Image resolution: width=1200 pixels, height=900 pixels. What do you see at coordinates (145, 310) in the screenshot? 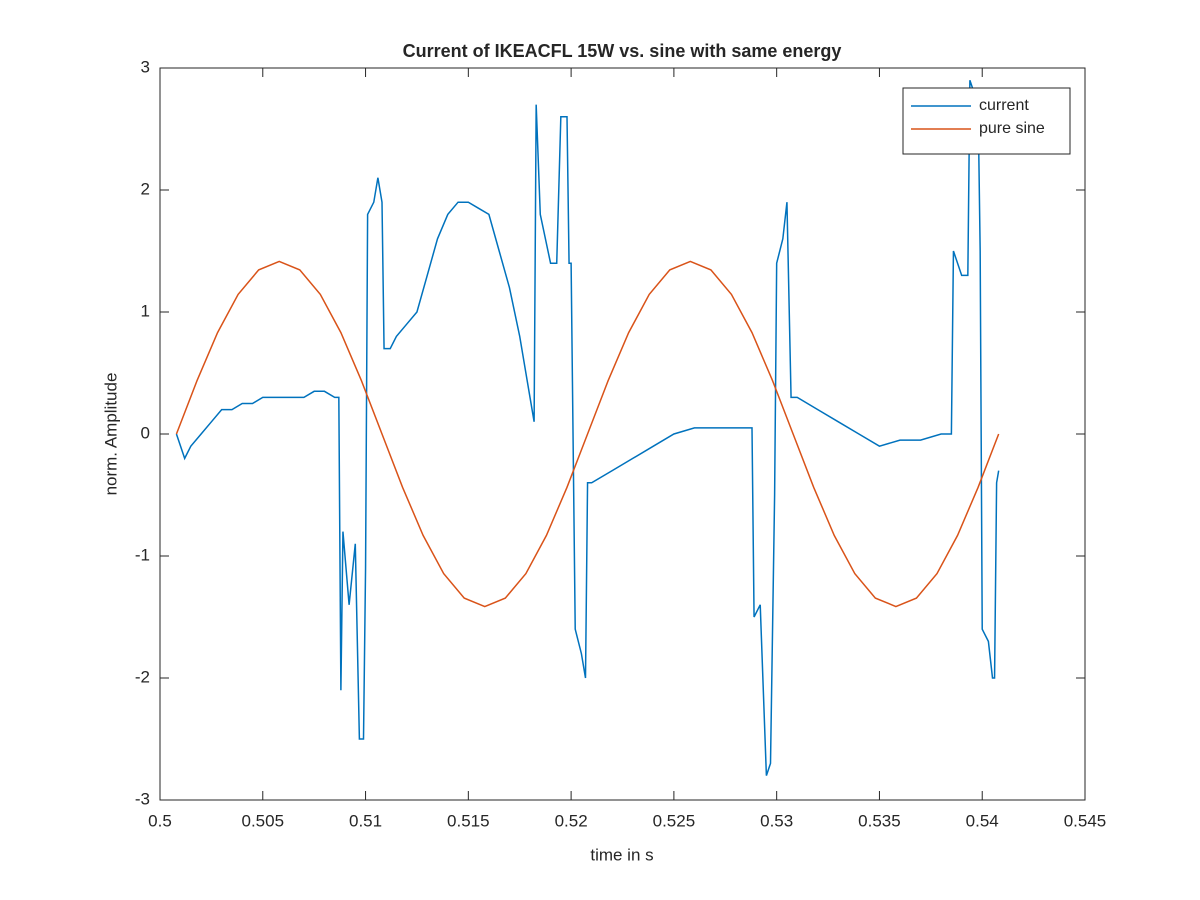
I see `y-tick-label: 1` at bounding box center [145, 310].